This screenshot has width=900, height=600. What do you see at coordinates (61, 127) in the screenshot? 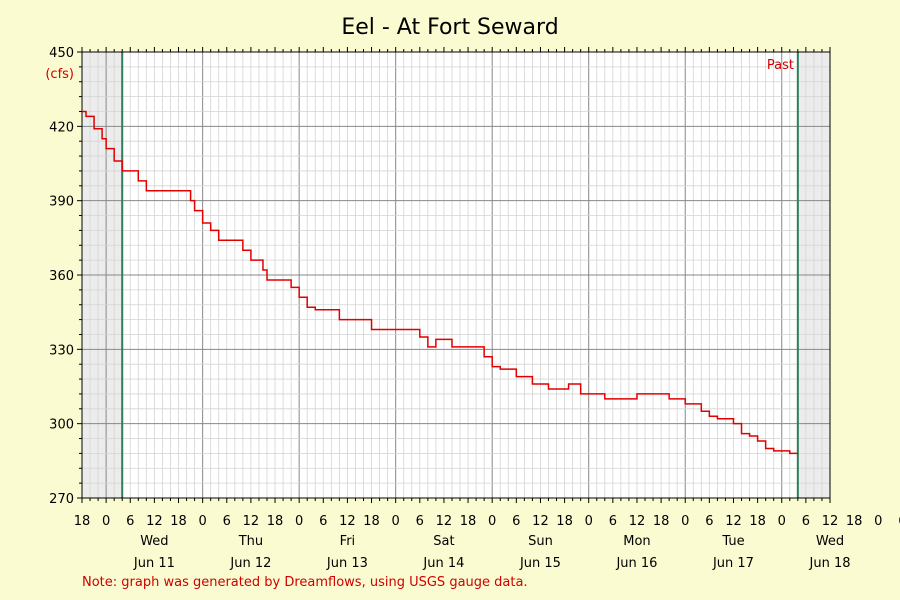
I see `y-tick-label: 420` at bounding box center [61, 127].